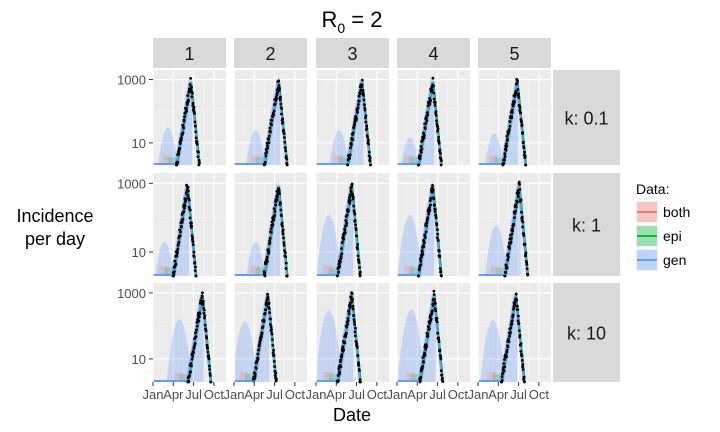 Image resolution: width=720 pixels, height=432 pixels. I want to click on epi-ribbon, so click(183, 377).